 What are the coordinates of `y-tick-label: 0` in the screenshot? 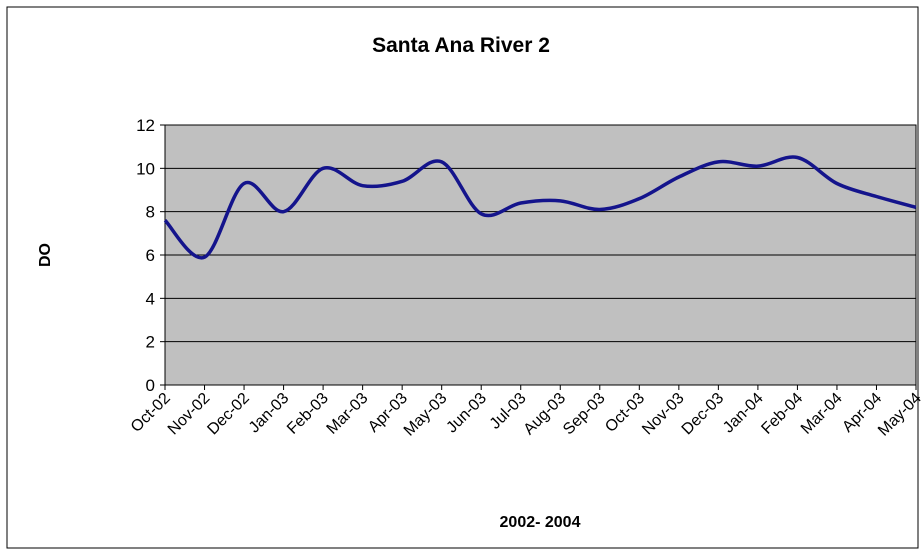 It's located at (150, 385).